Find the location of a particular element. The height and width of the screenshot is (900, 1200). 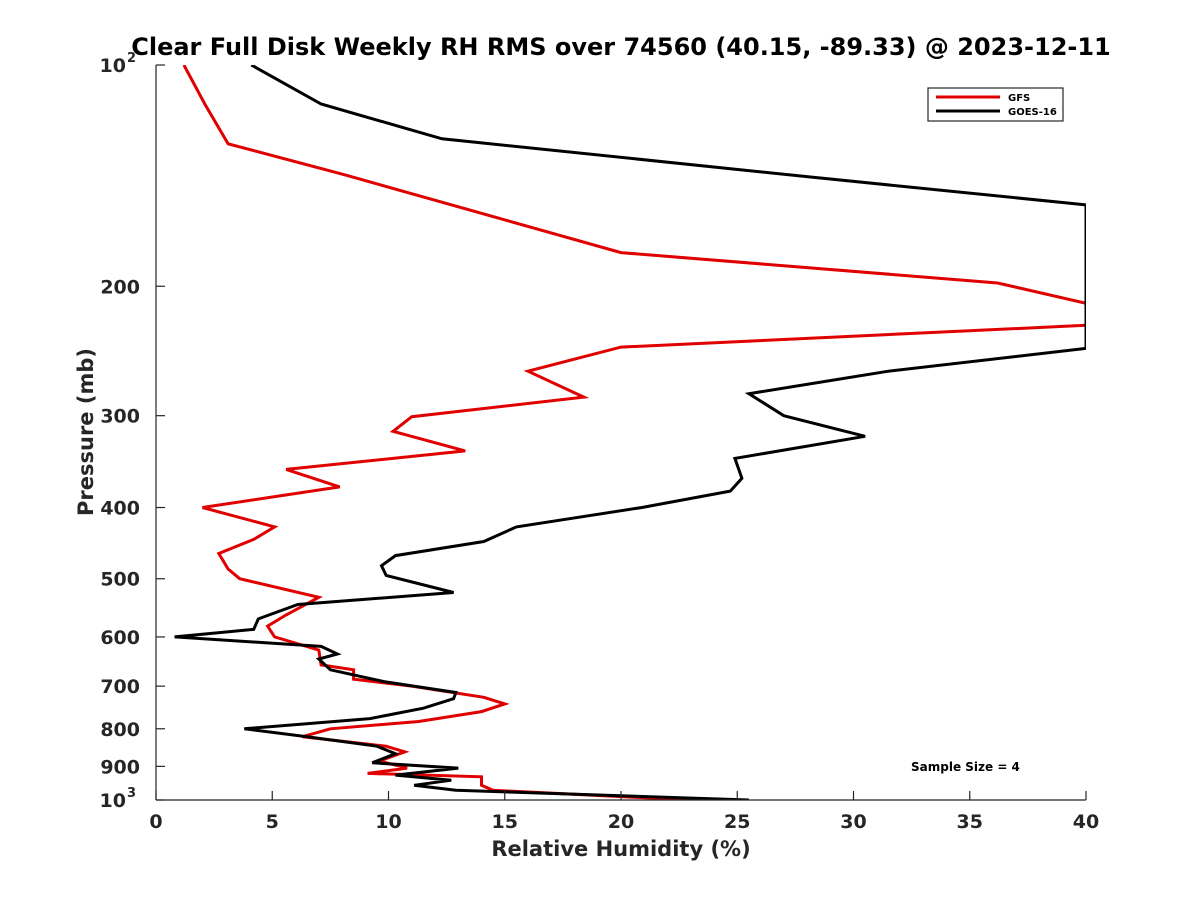

y-tick-label: 300 is located at coordinates (120, 417).